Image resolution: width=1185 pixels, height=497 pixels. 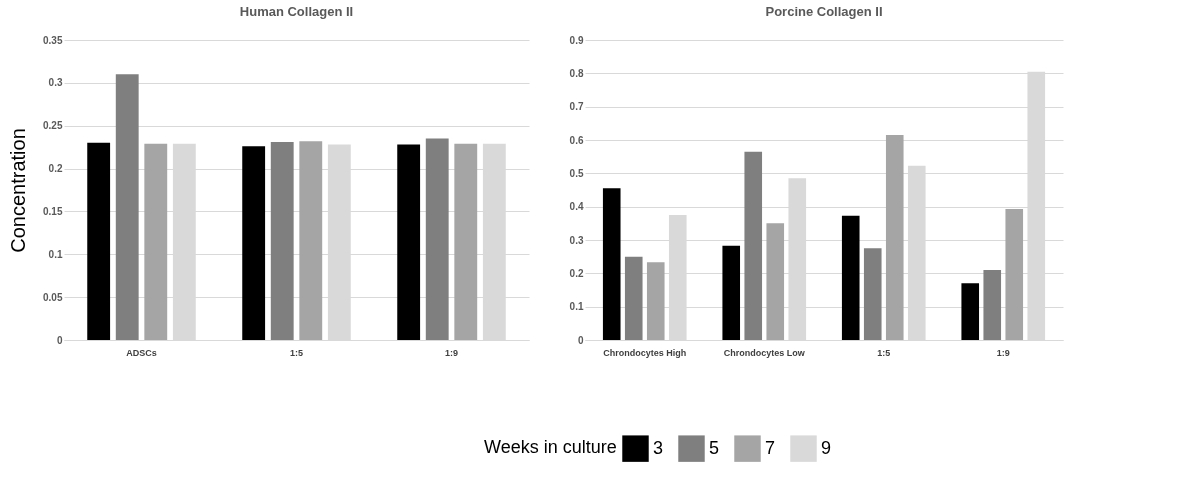 What do you see at coordinates (550, 447) in the screenshot?
I see `legend-title: Weeks in culture` at bounding box center [550, 447].